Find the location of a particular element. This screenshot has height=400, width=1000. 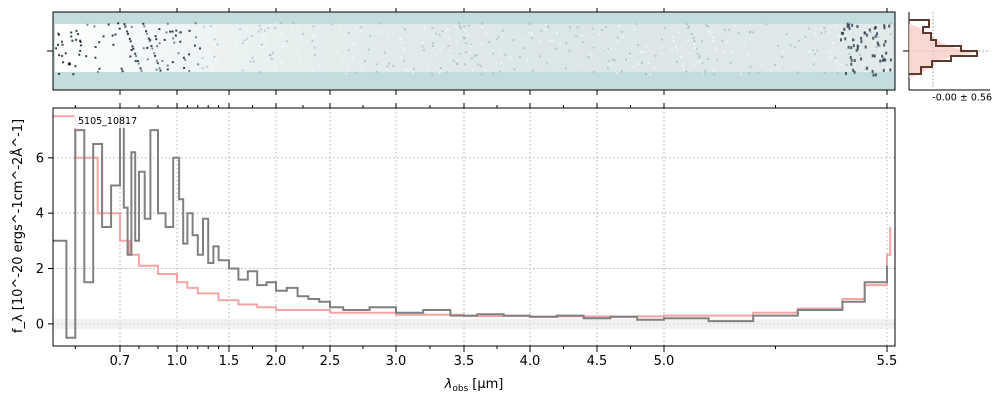

x-axis-label-unit: [μm] is located at coordinates (487, 384).